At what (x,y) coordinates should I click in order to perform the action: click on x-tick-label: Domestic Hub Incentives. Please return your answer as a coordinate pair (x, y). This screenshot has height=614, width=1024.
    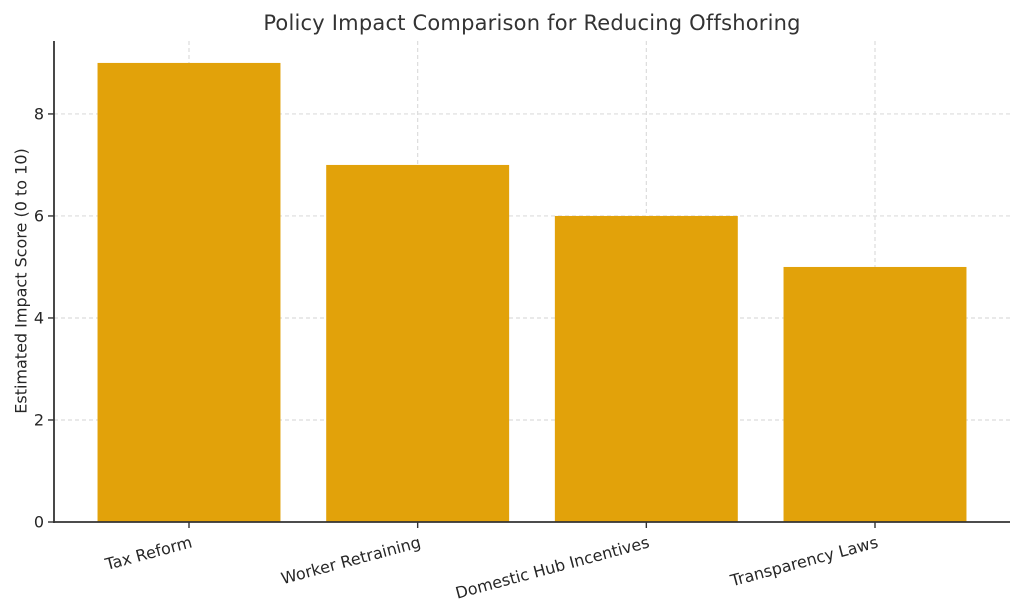
    Looking at the image, I should click on (552, 568).